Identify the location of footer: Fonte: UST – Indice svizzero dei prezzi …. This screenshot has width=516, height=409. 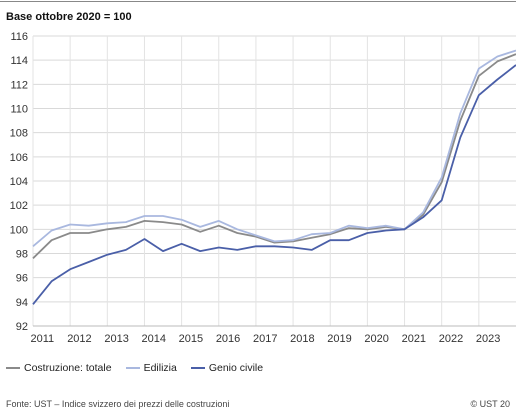
(258, 404).